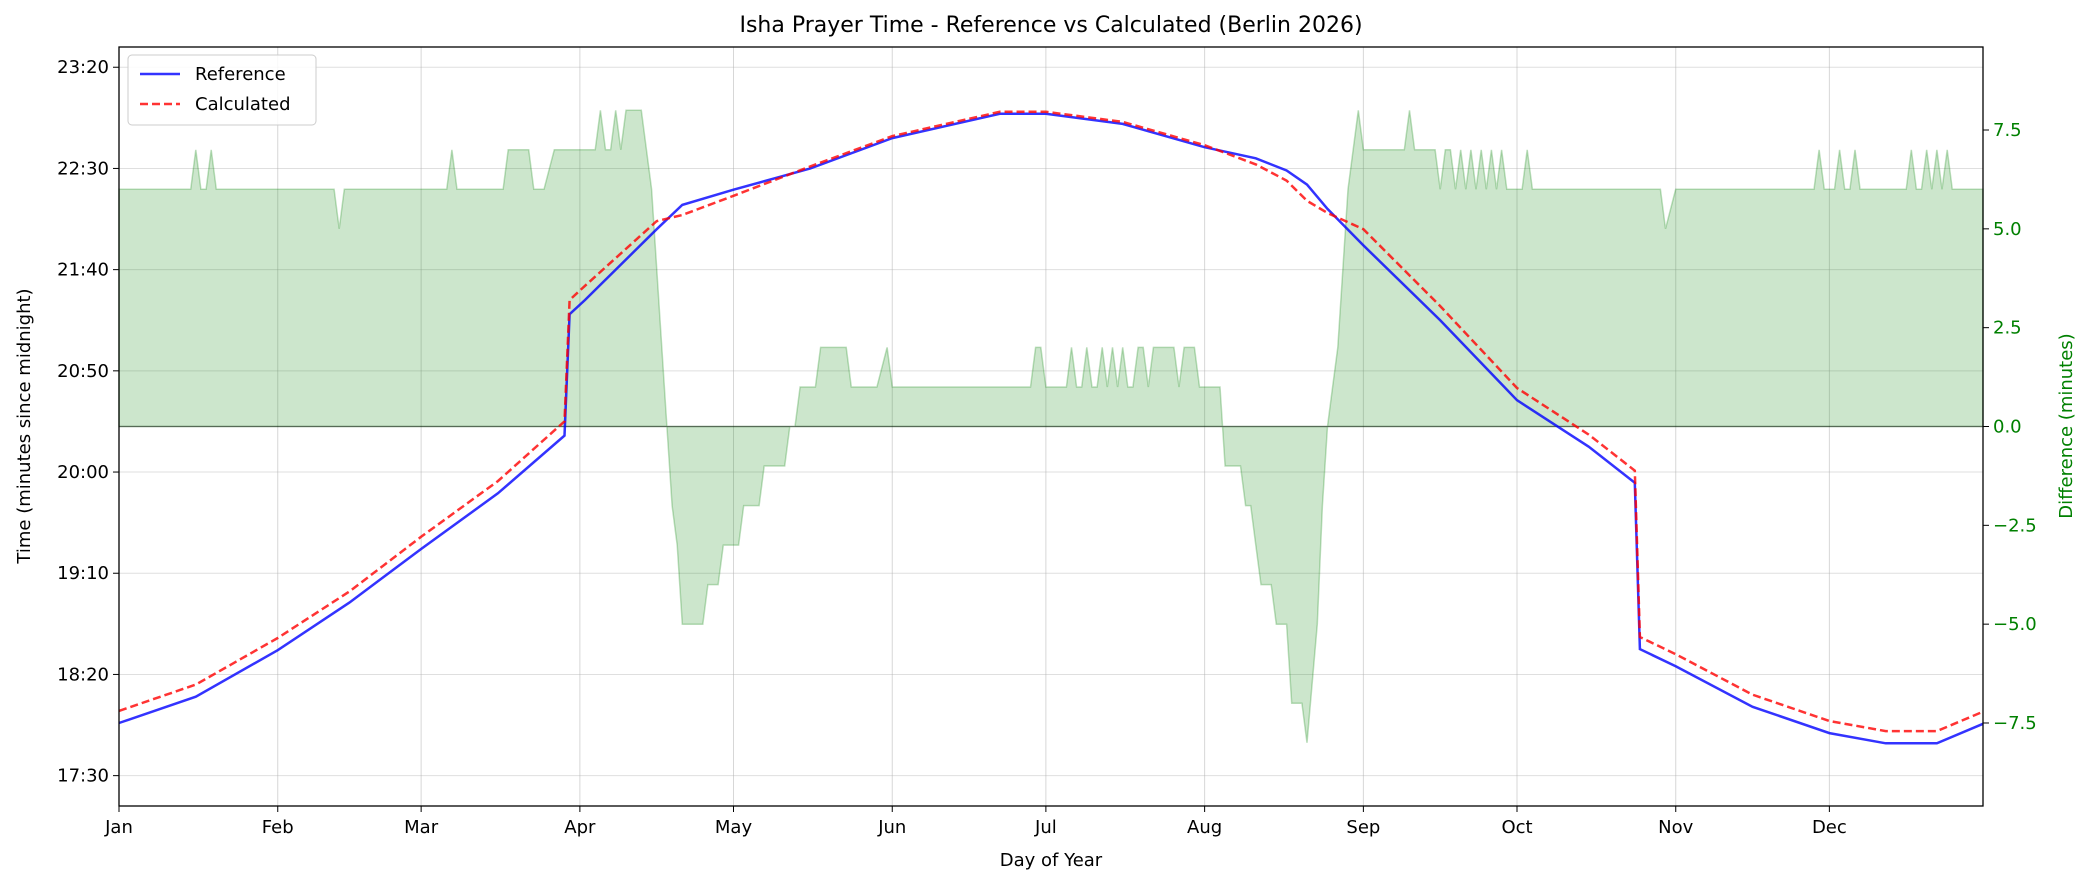 The image size is (2082, 882). I want to click on y-axis-right-label: Difference (minutes), so click(2066, 425).